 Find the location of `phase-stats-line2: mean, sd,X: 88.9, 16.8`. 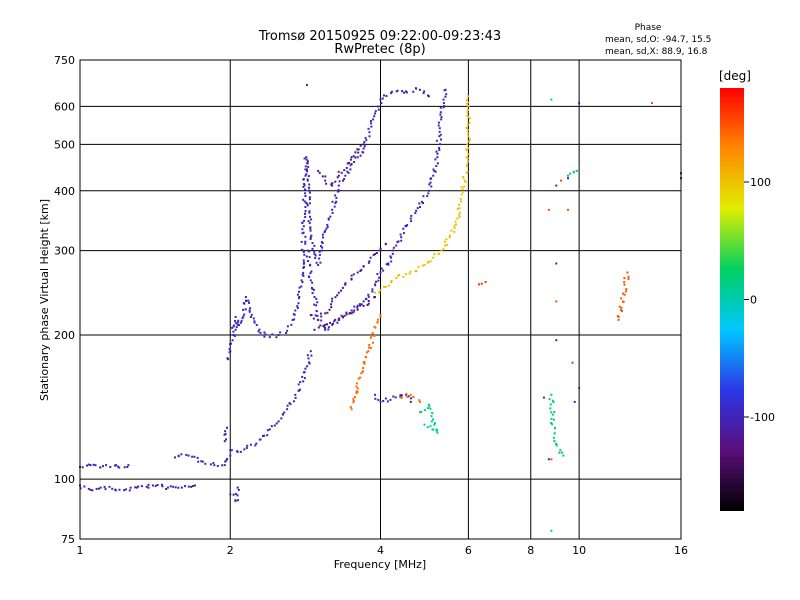

phase-stats-line2: mean, sd,X: 88.9, 16.8 is located at coordinates (656, 52).